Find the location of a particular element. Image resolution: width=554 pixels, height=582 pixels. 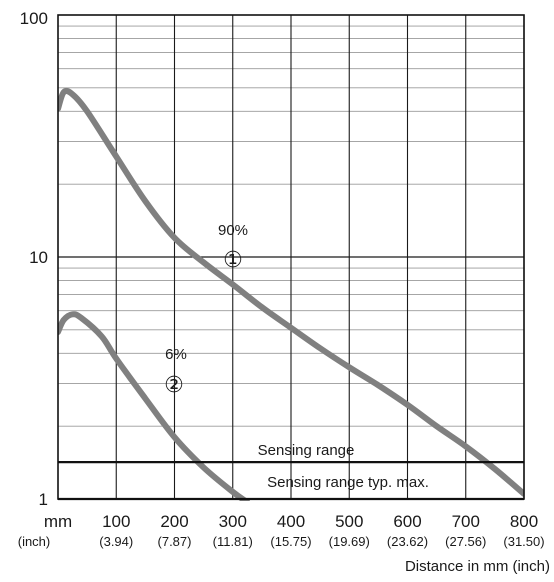

x-tick-label-secondary: (27.56) is located at coordinates (465, 541).